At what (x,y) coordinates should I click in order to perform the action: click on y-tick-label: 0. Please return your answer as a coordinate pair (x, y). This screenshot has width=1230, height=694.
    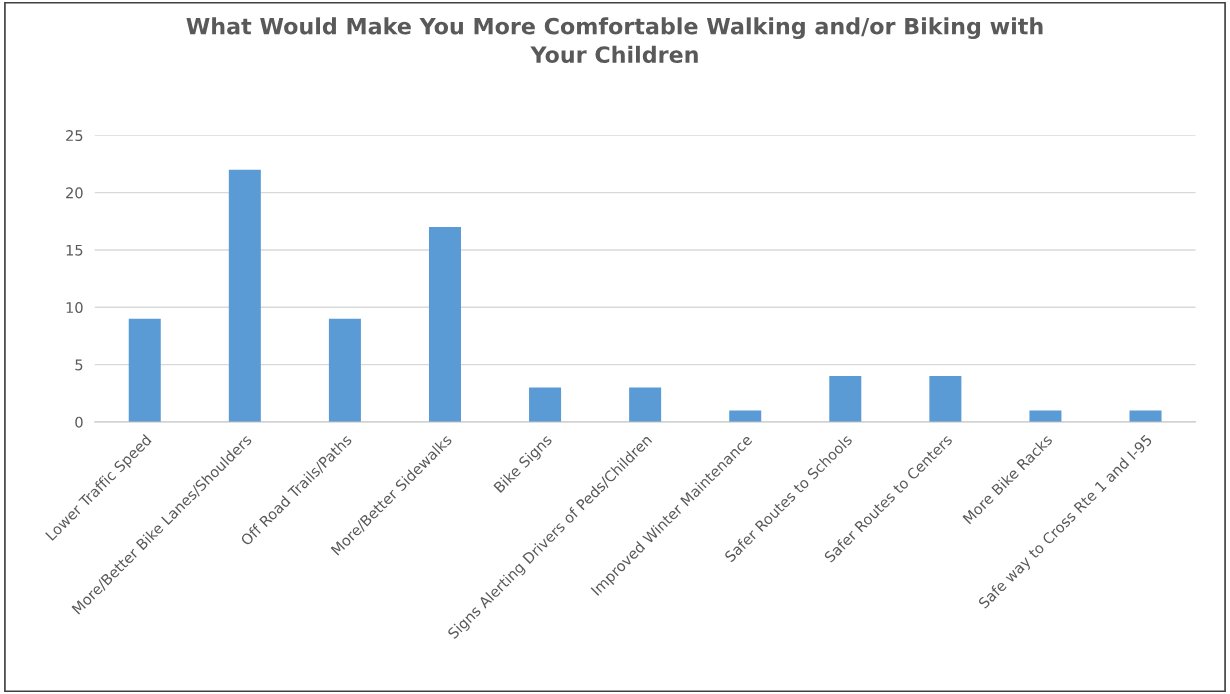
    Looking at the image, I should click on (79, 422).